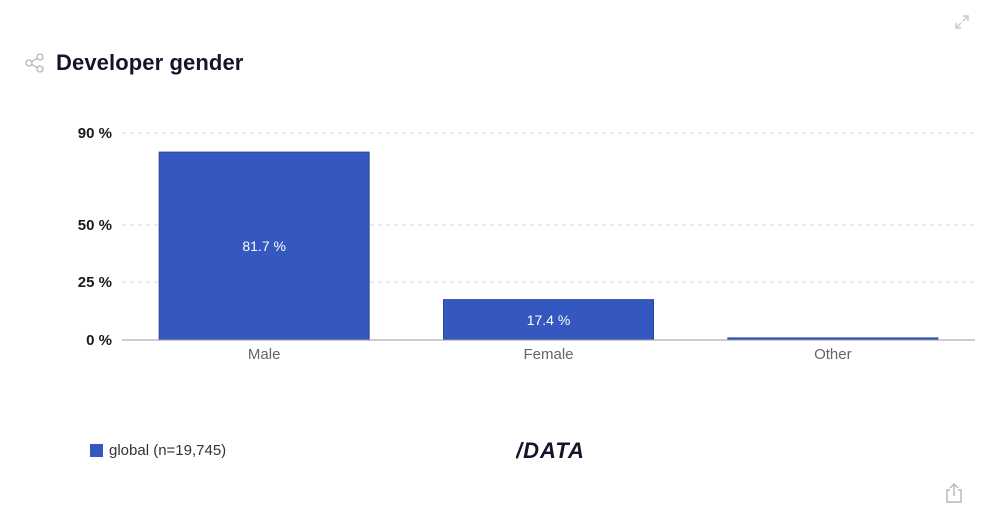  I want to click on legend-item-global: global (n=19,745), so click(158, 450).